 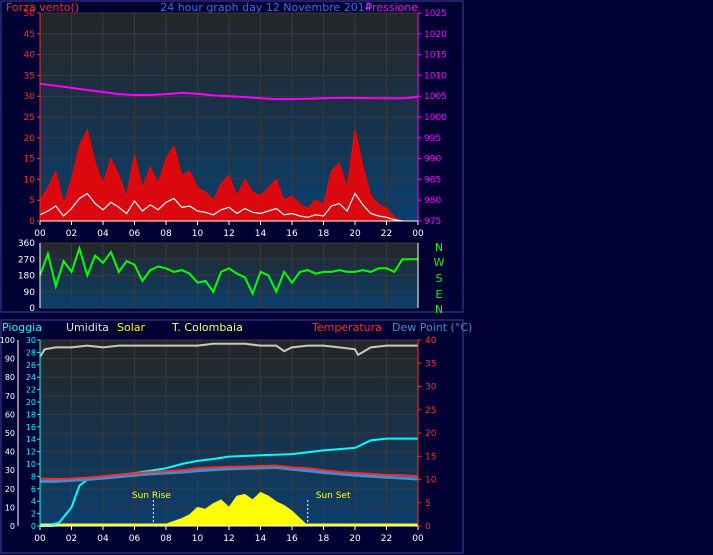 I want to click on legend-humidity: Umidita, so click(x=87, y=327).